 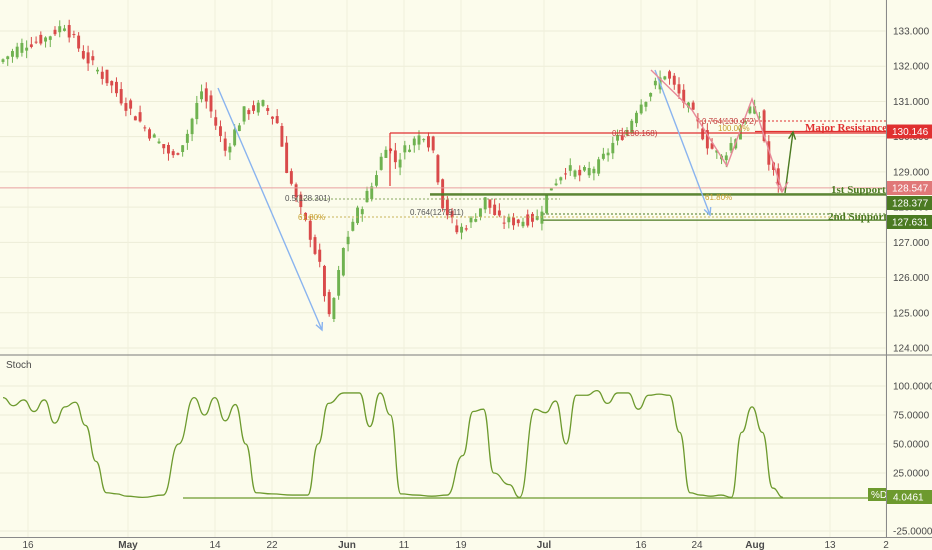 What do you see at coordinates (910, 204) in the screenshot?
I see `first-support-tag: 128.377` at bounding box center [910, 204].